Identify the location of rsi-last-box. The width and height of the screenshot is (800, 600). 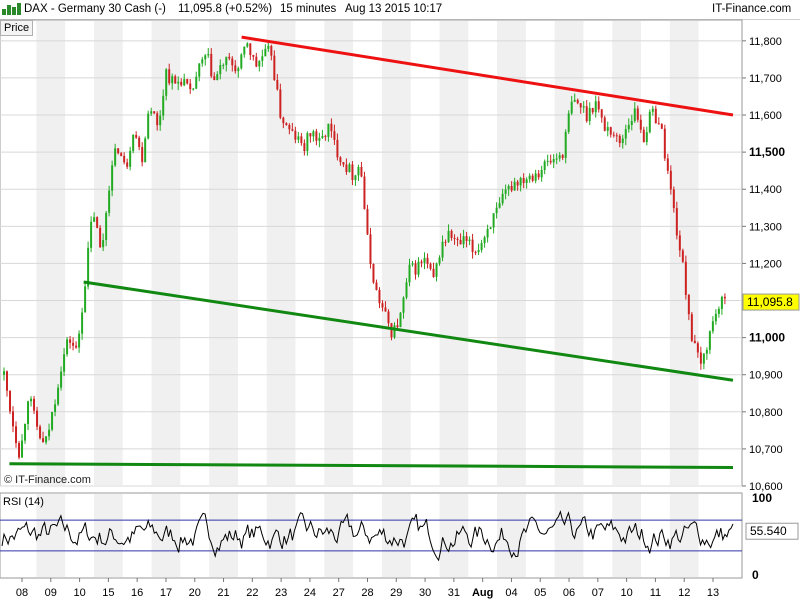
(772, 531).